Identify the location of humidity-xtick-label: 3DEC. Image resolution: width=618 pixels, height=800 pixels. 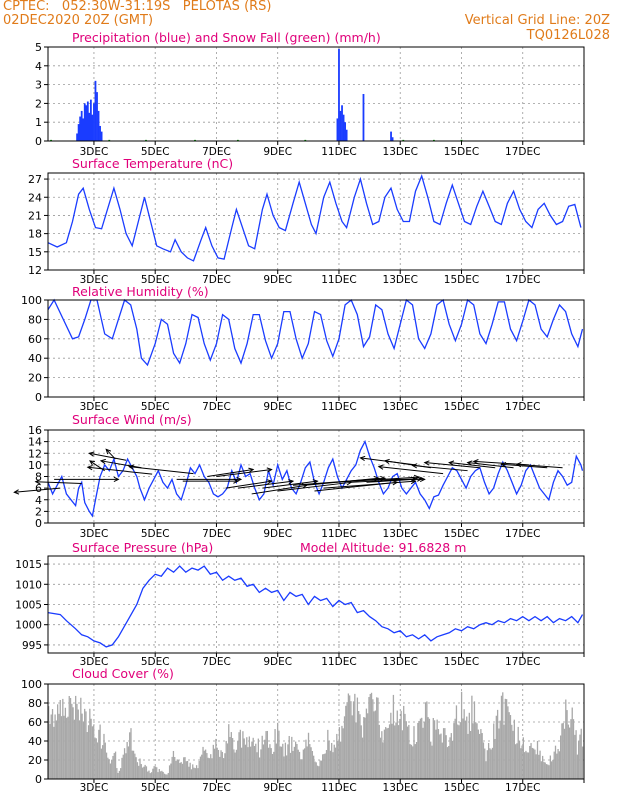
(94, 407).